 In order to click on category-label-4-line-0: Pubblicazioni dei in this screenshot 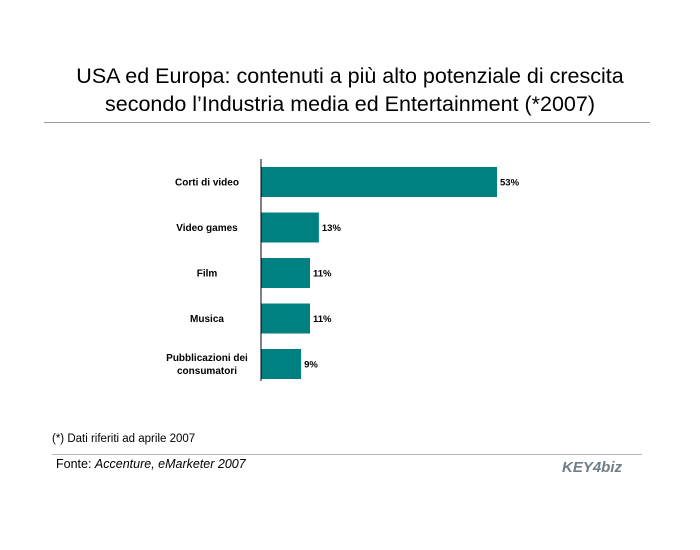, I will do `click(207, 358)`.